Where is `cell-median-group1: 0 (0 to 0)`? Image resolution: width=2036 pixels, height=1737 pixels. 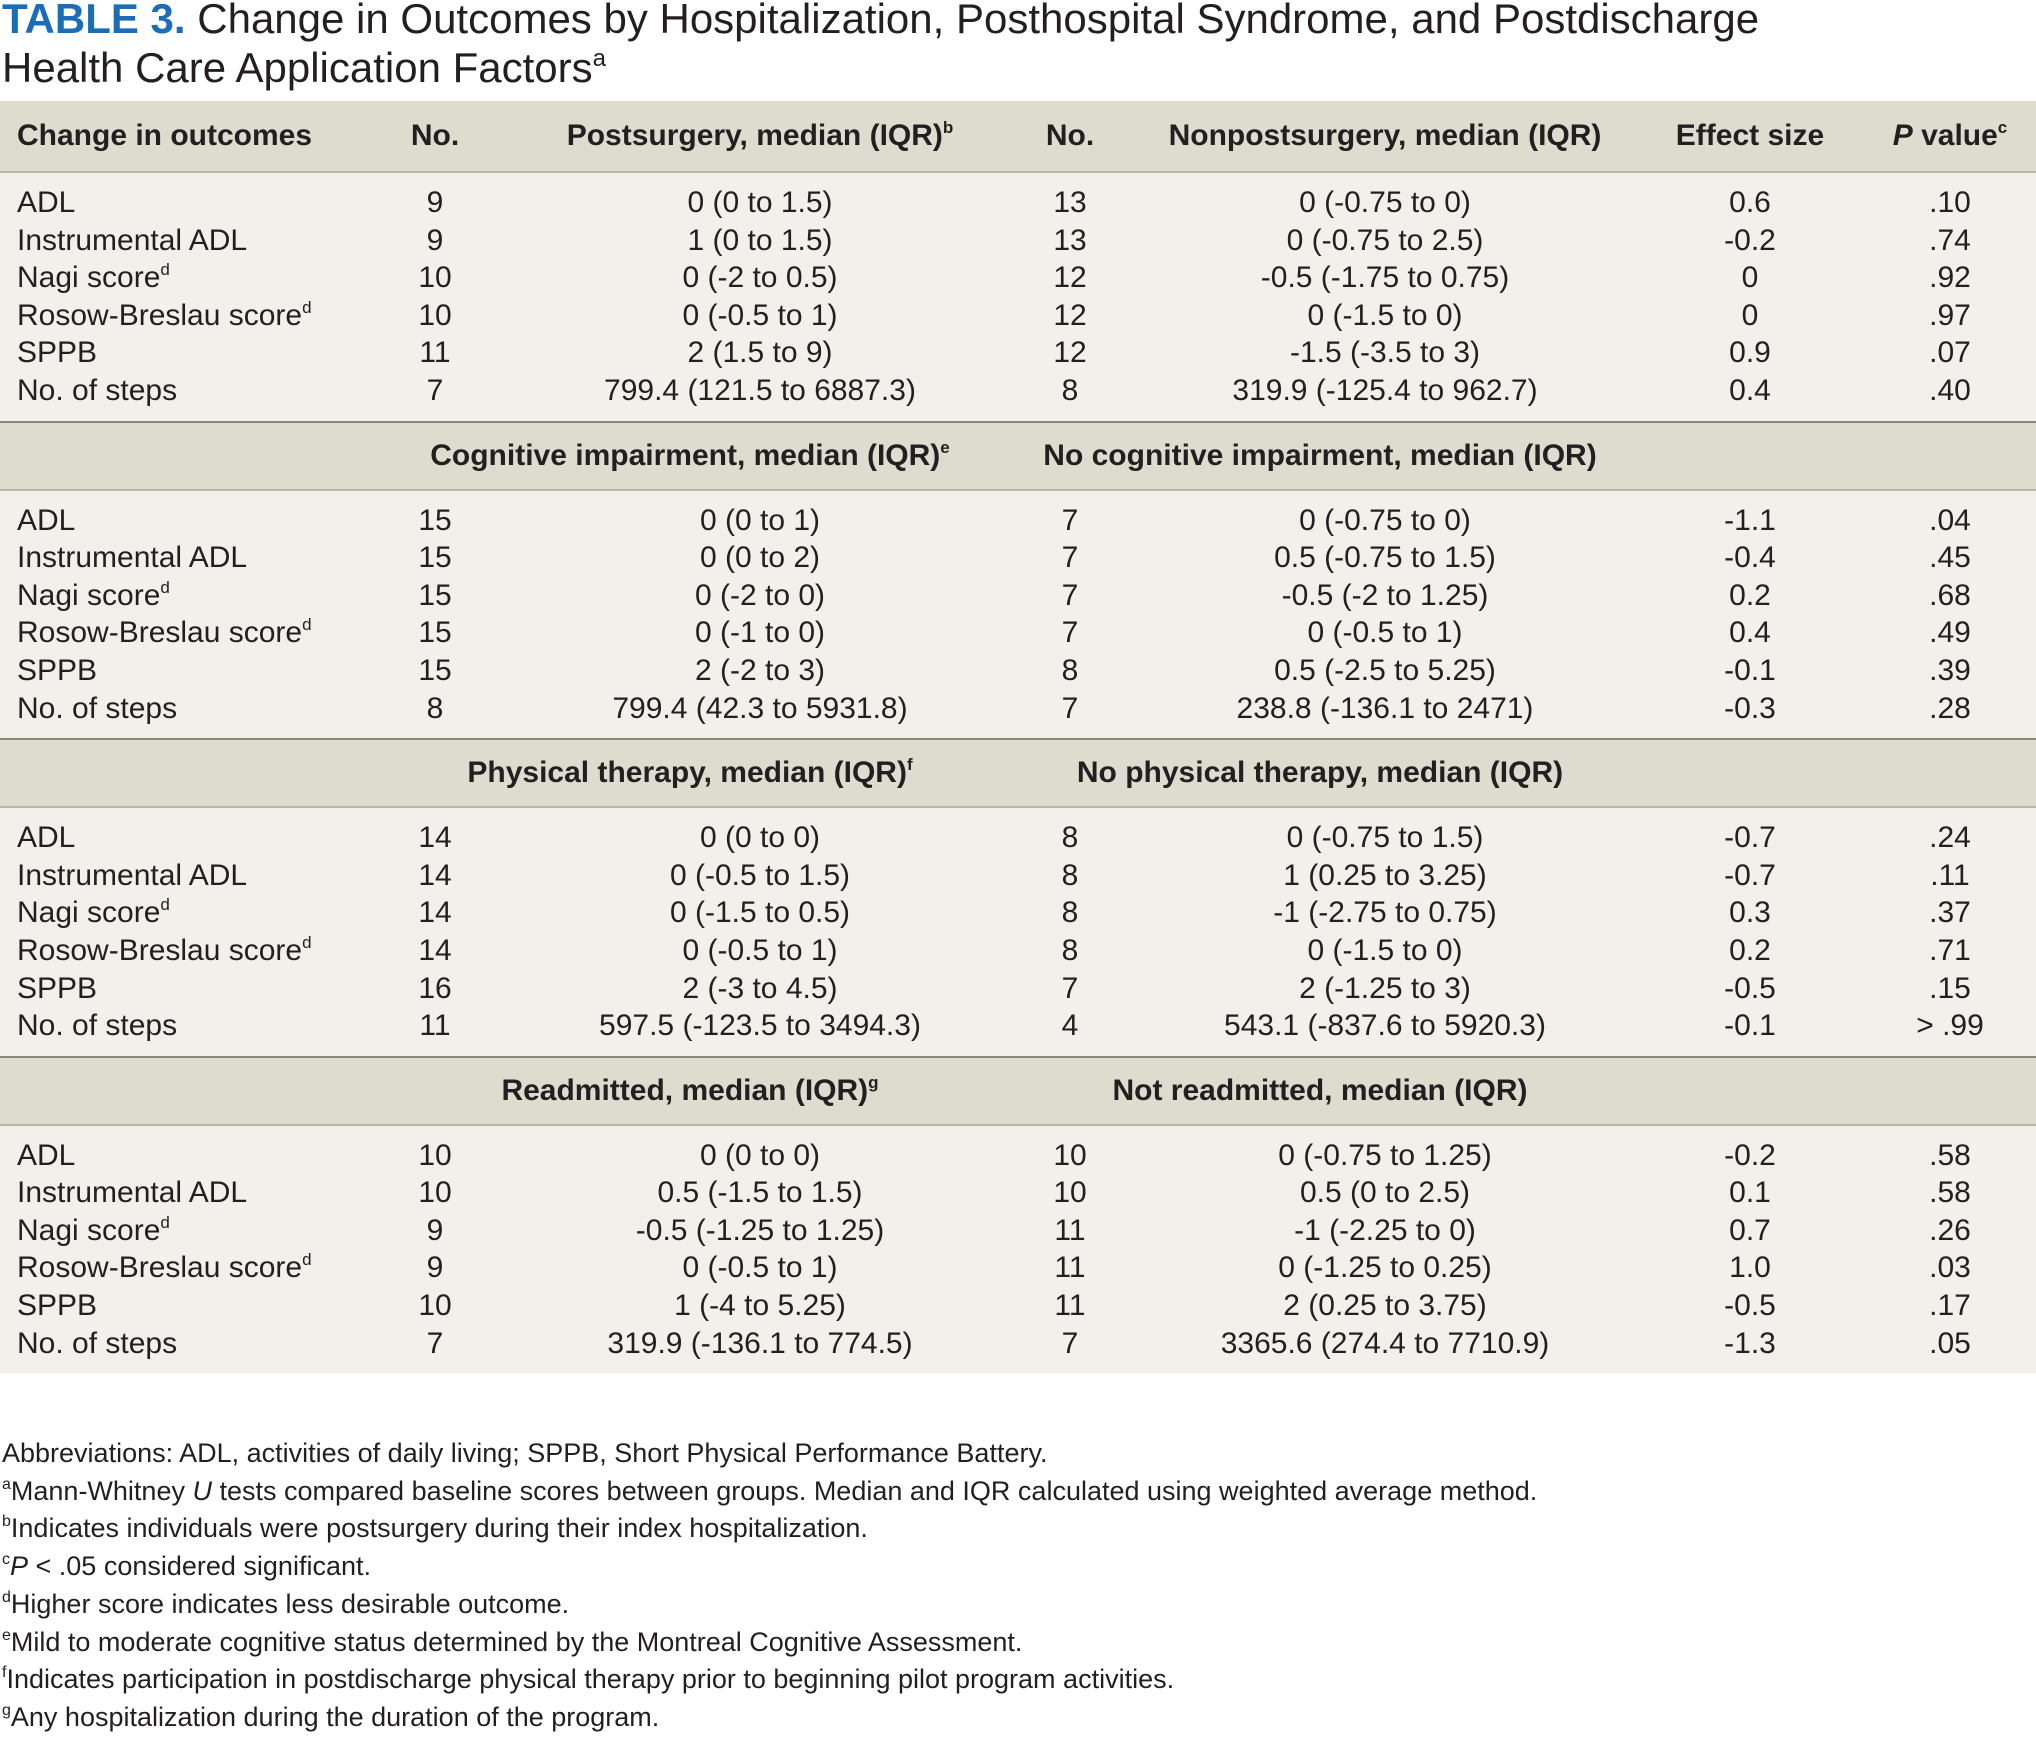
cell-median-group1: 0 (0 to 0) is located at coordinates (760, 1155).